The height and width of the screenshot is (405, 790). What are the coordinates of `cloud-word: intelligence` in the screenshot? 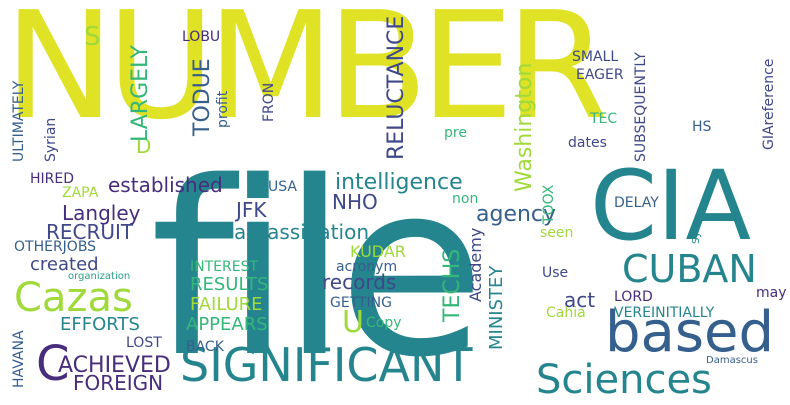 It's located at (399, 182).